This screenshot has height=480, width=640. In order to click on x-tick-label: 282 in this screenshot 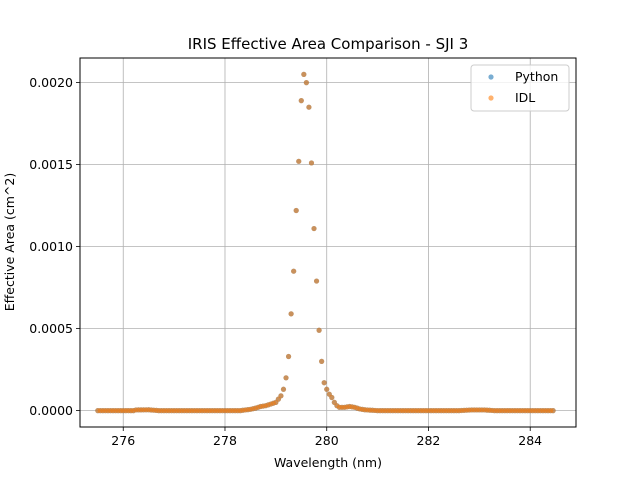, I will do `click(429, 440)`.